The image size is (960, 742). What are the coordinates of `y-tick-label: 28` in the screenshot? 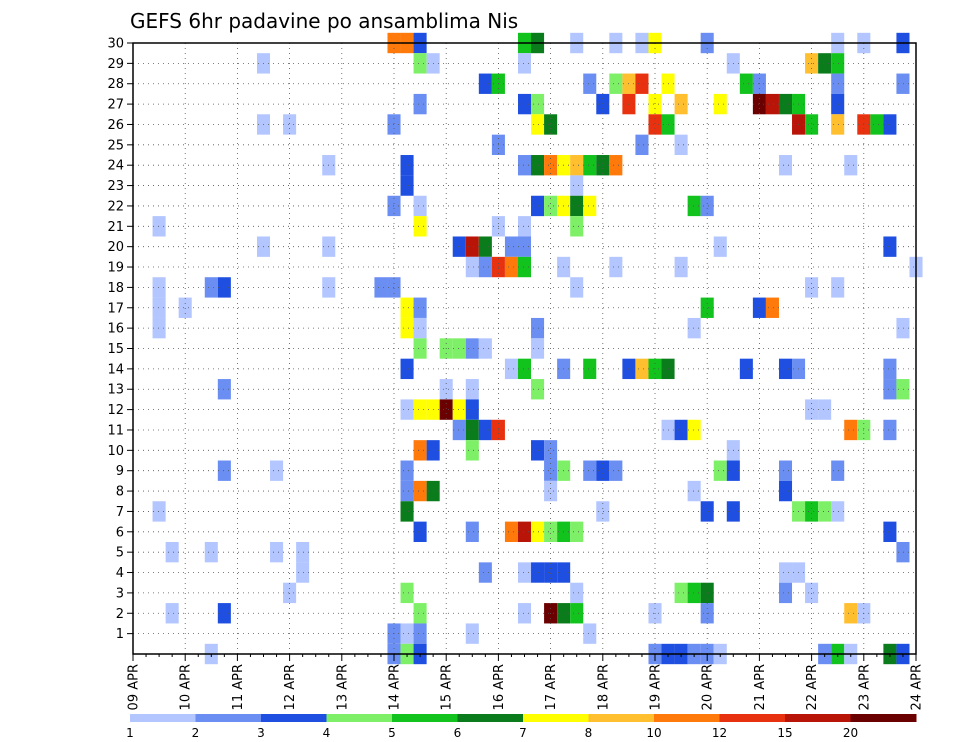 It's located at (115, 84).